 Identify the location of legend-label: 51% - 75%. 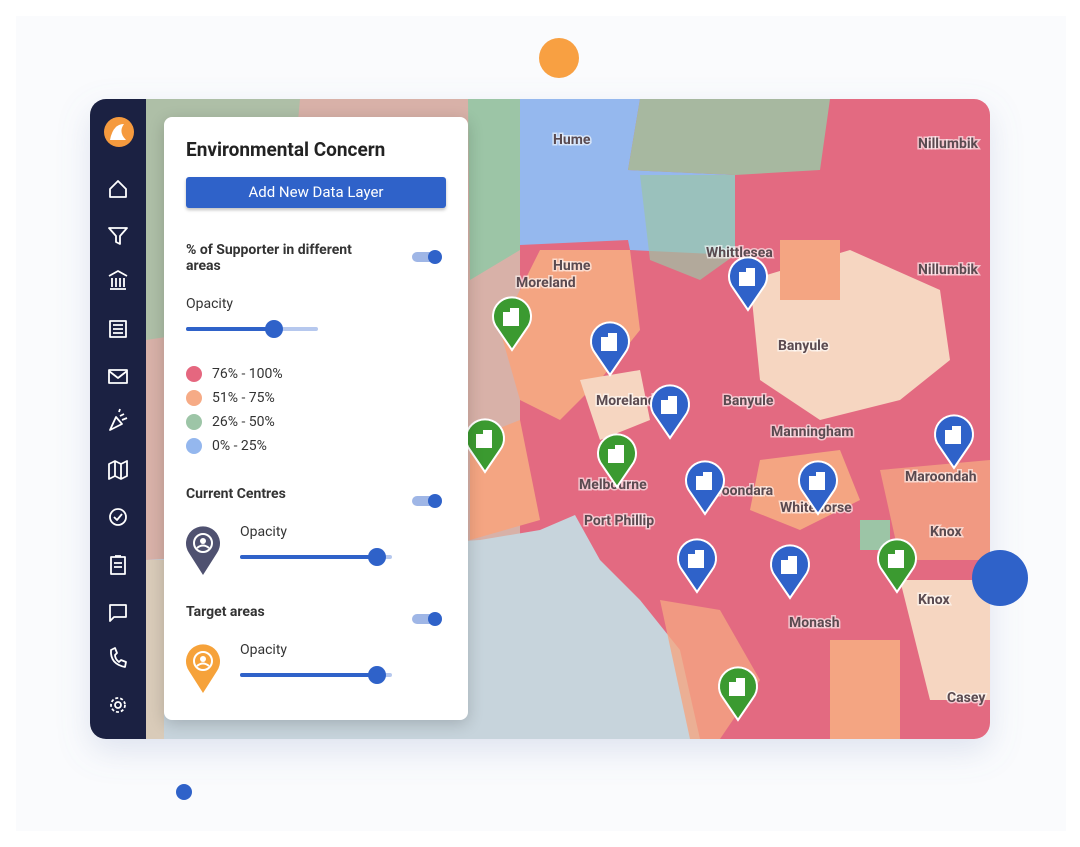
(243, 398).